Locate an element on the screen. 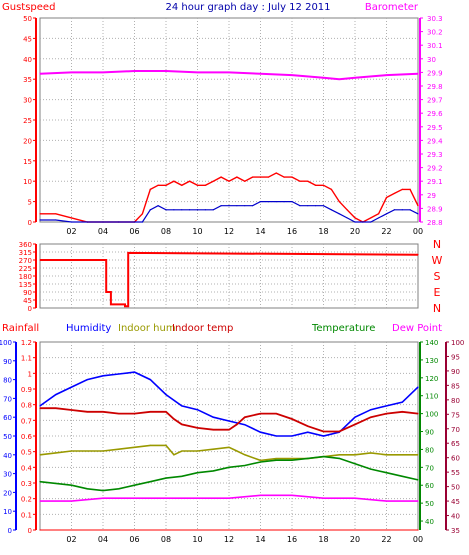  rain-axis-tick-label: 0.5 is located at coordinates (26, 453).